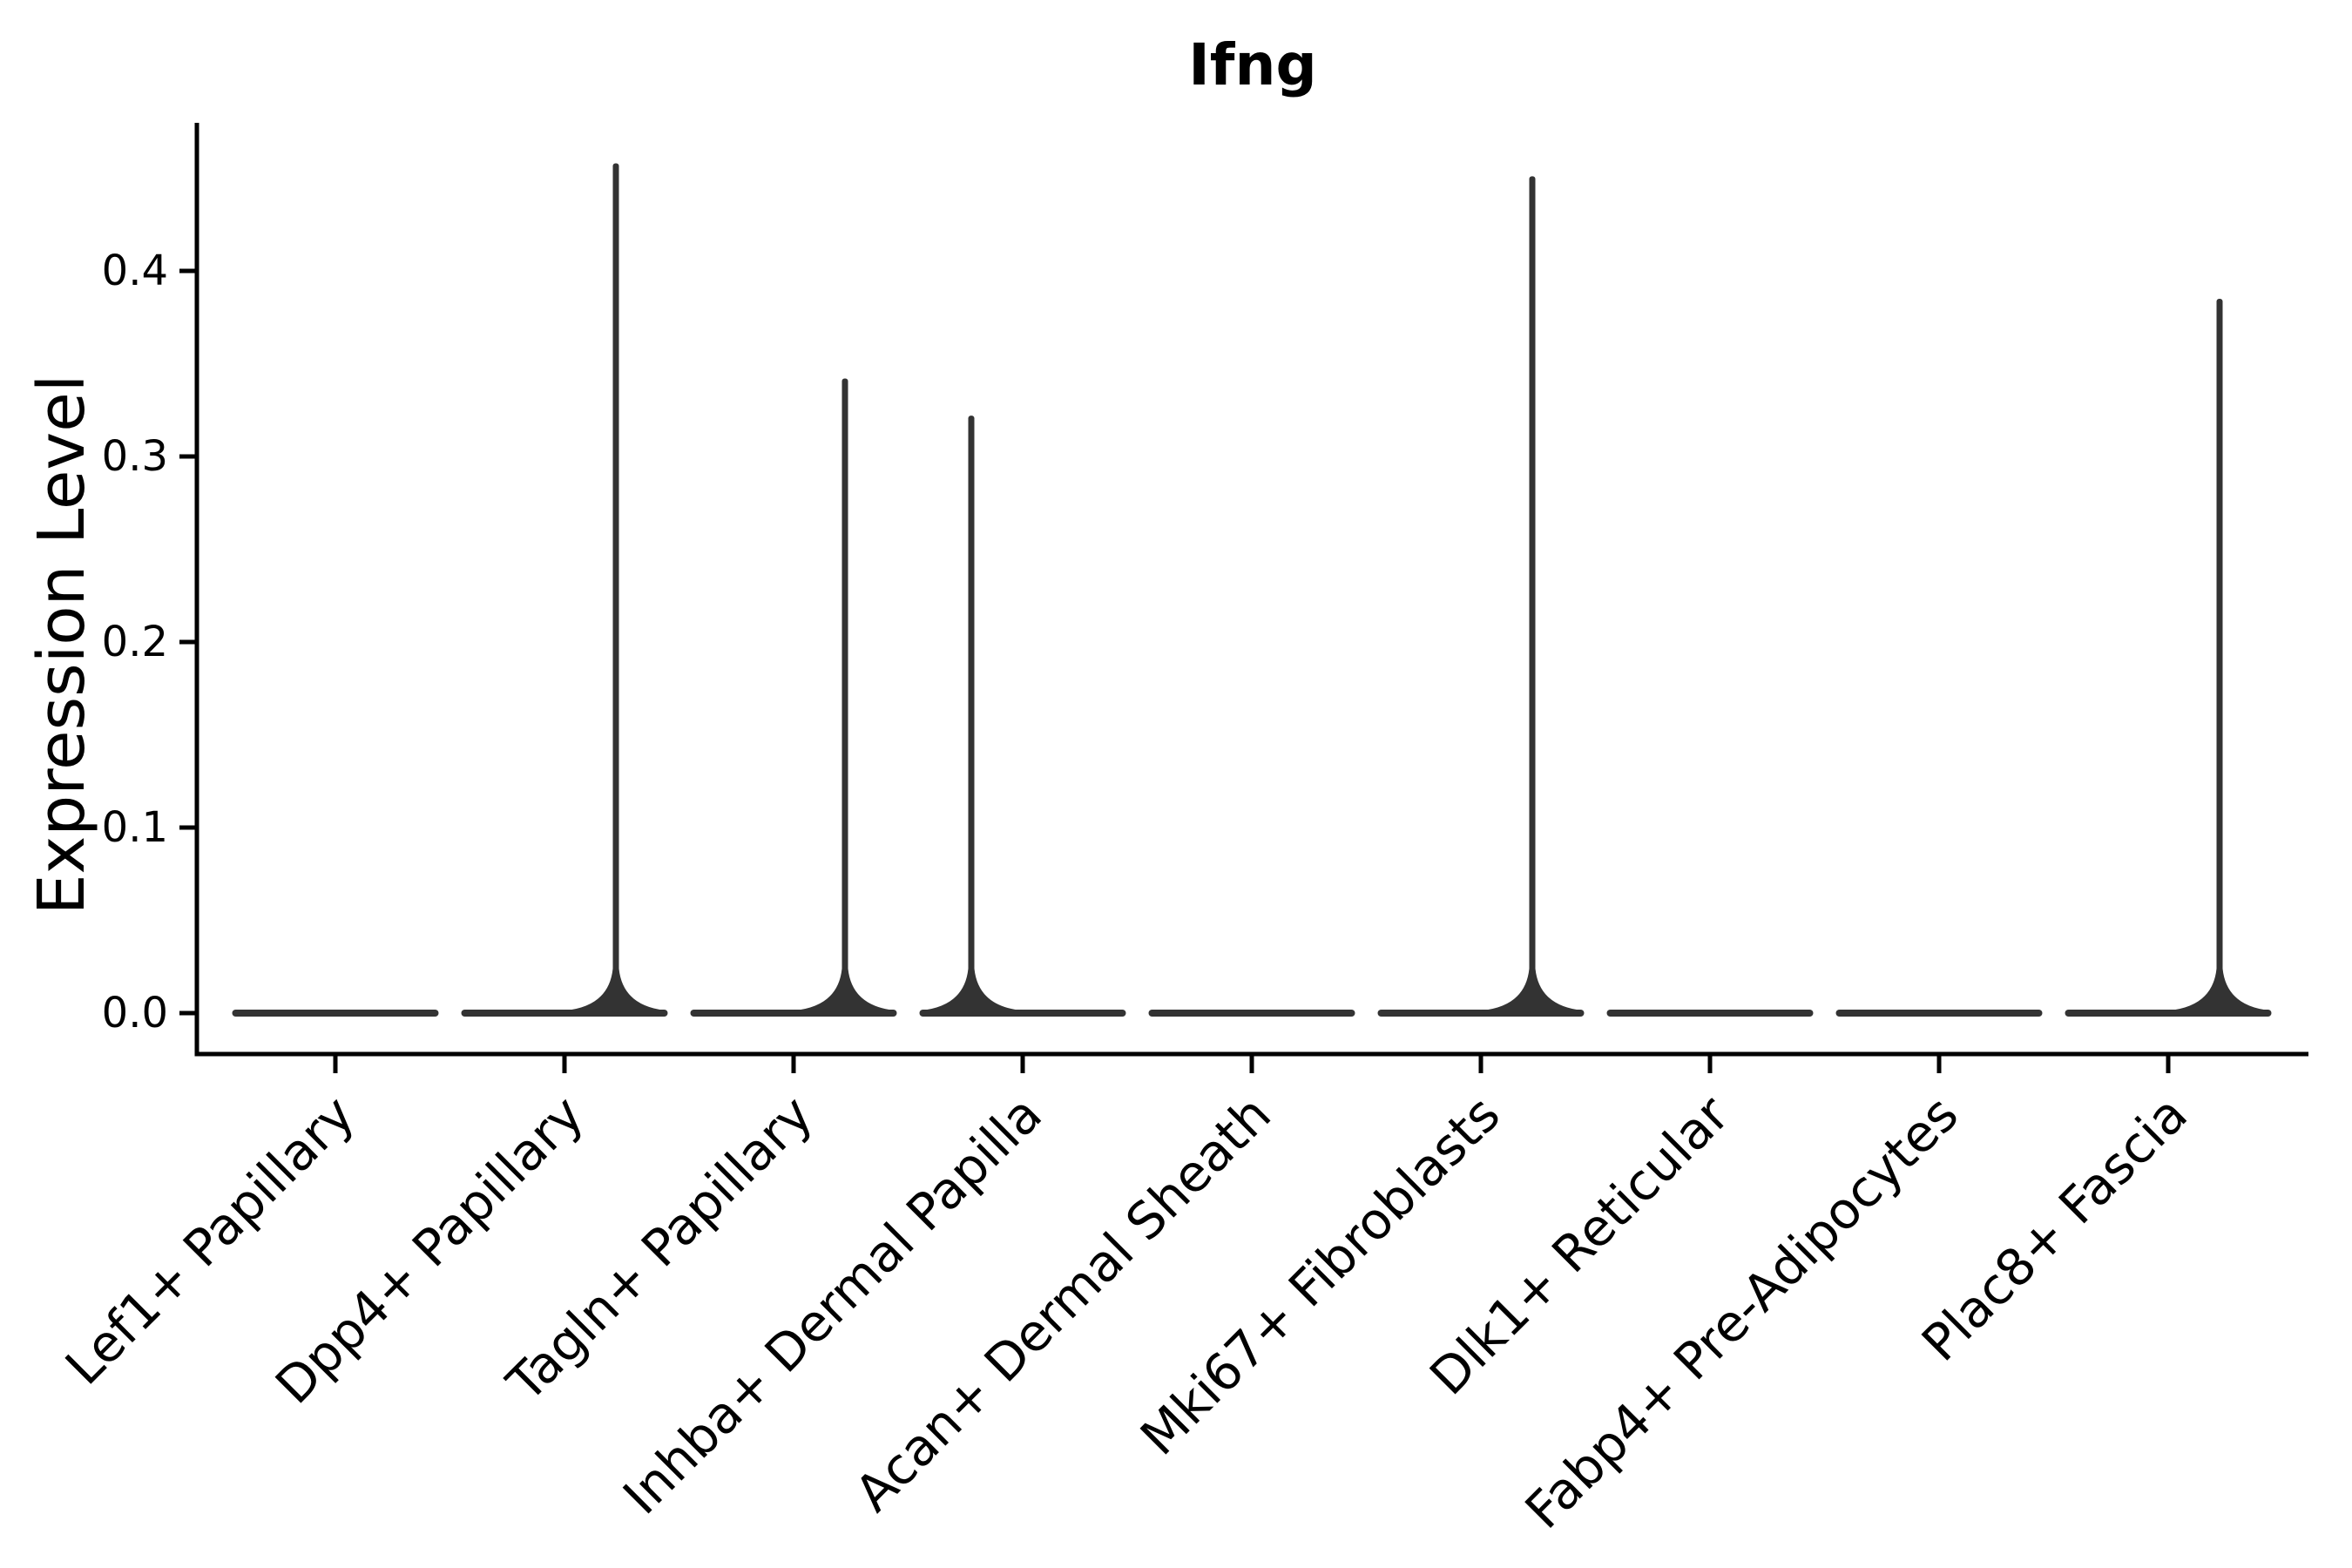 This screenshot has height=1568, width=2352. Describe the element at coordinates (1062, 1304) in the screenshot. I see `x-tick-label: Acan+ Dermal Sheath` at that location.